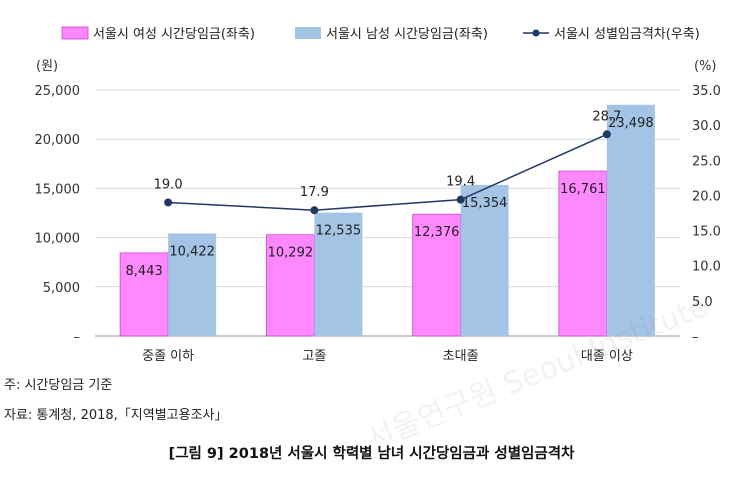  Describe the element at coordinates (706, 91) in the screenshot. I see `right-tick-label: 35.0` at that location.